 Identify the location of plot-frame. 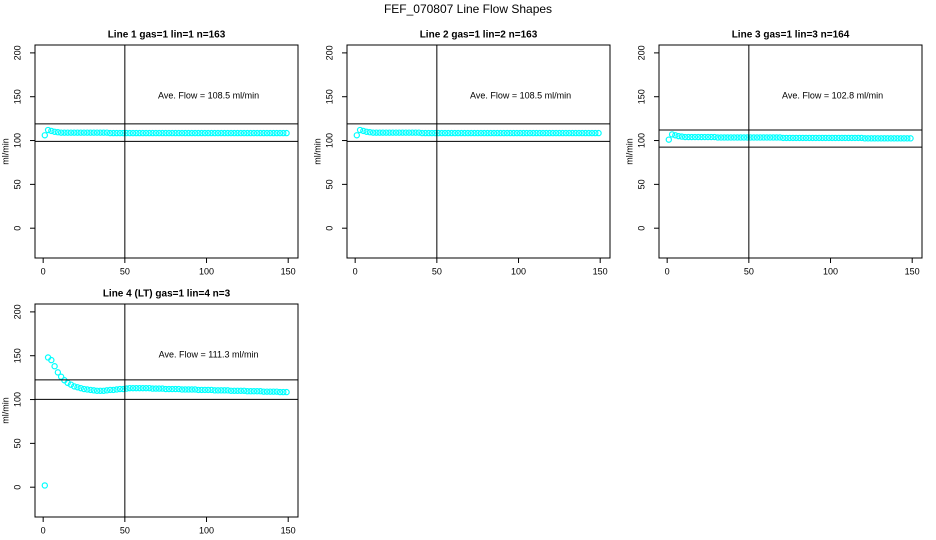
(790, 151).